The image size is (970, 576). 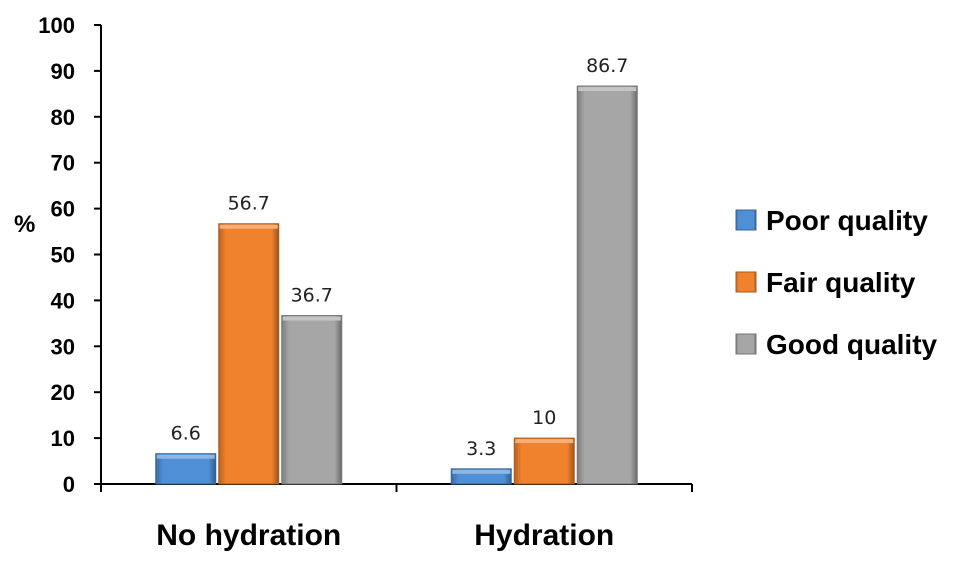 I want to click on y-tick-label: 50, so click(x=63, y=255).